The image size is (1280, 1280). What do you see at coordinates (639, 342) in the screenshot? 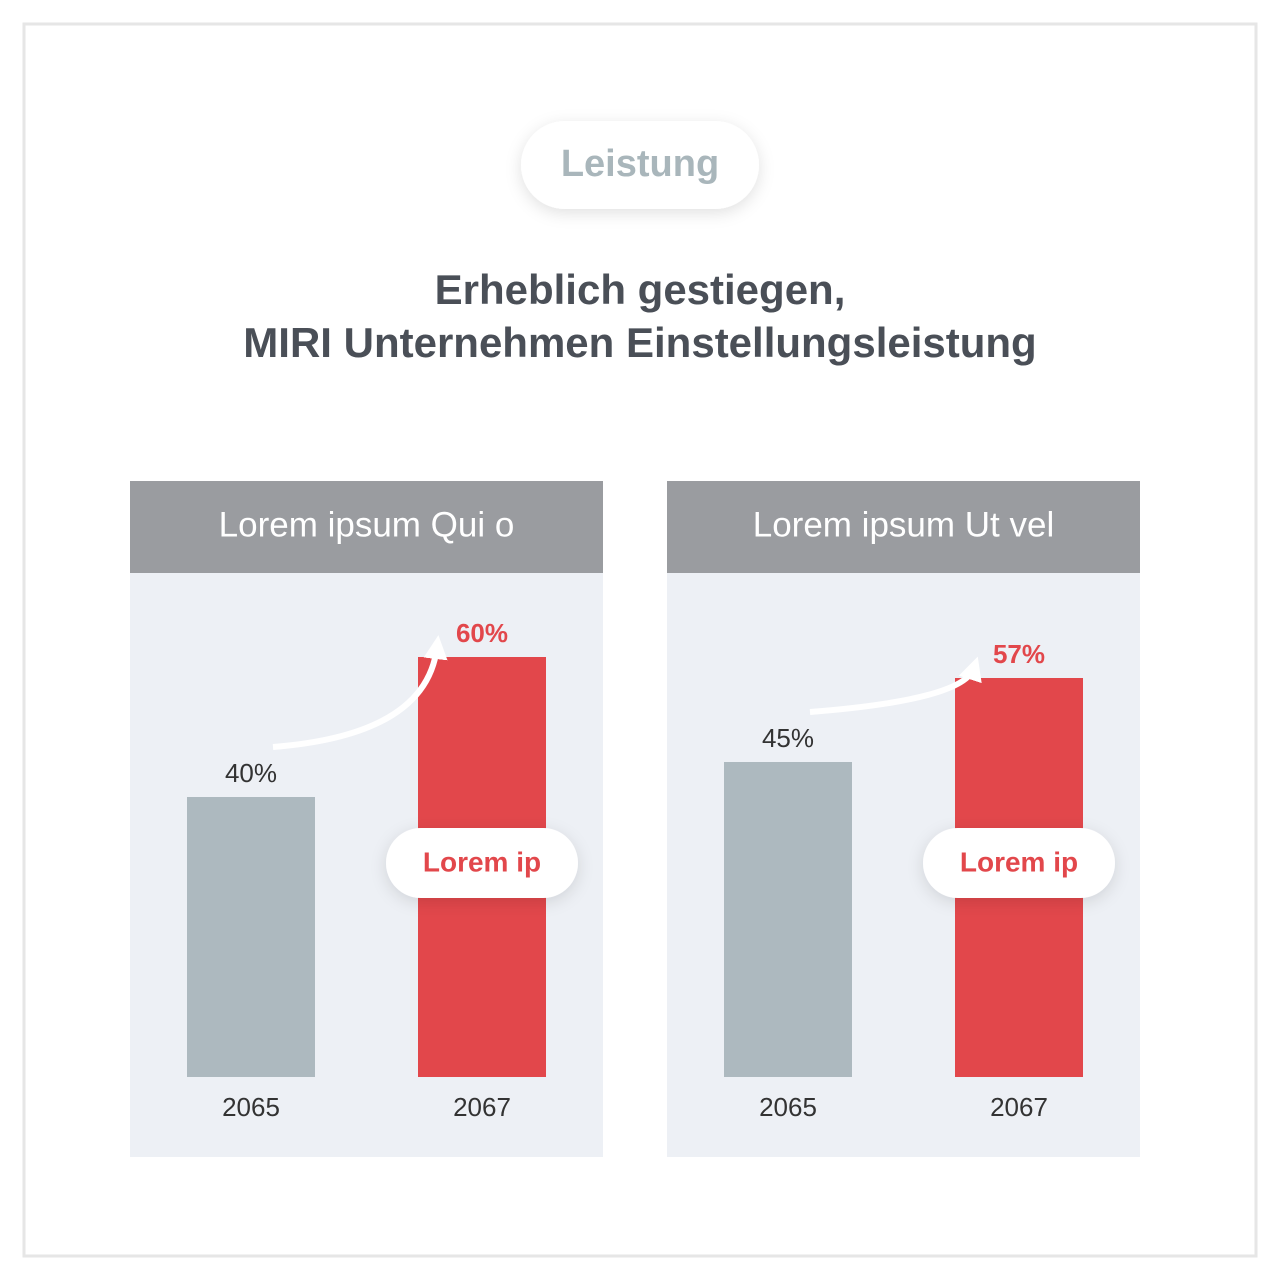
I see `title: MIRI Unternehmen Einstellungsleistung` at bounding box center [639, 342].